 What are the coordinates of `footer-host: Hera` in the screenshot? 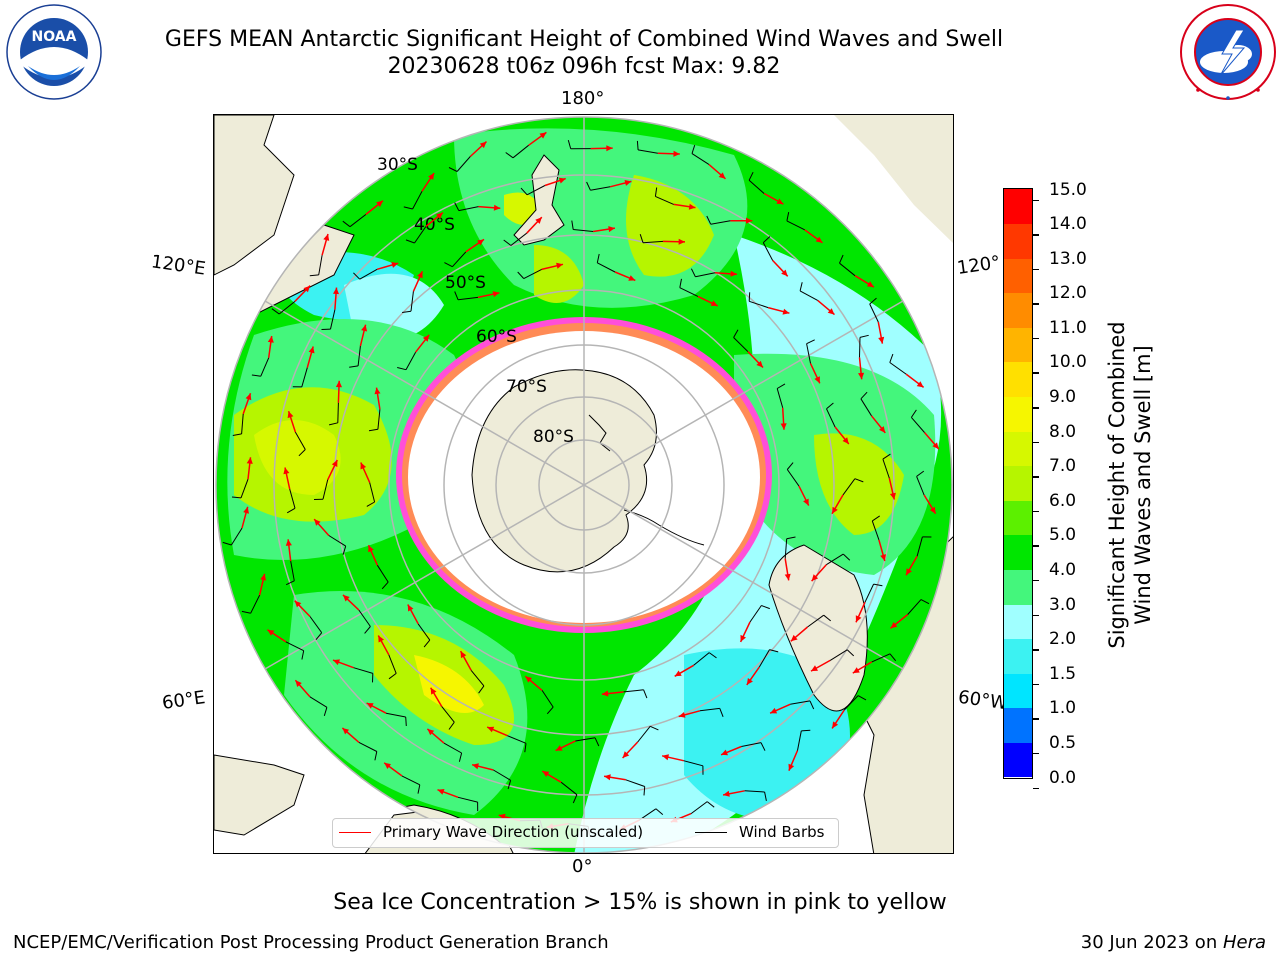 It's located at (1244, 942).